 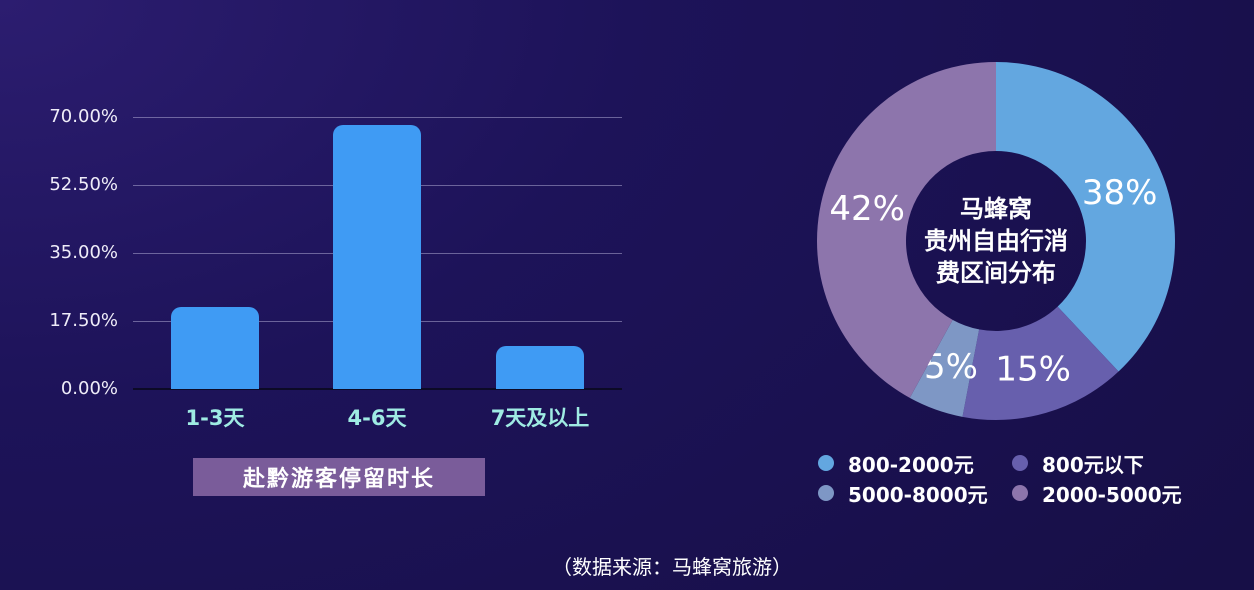 I want to click on legend-item: 800-2000元, so click(x=915, y=464).